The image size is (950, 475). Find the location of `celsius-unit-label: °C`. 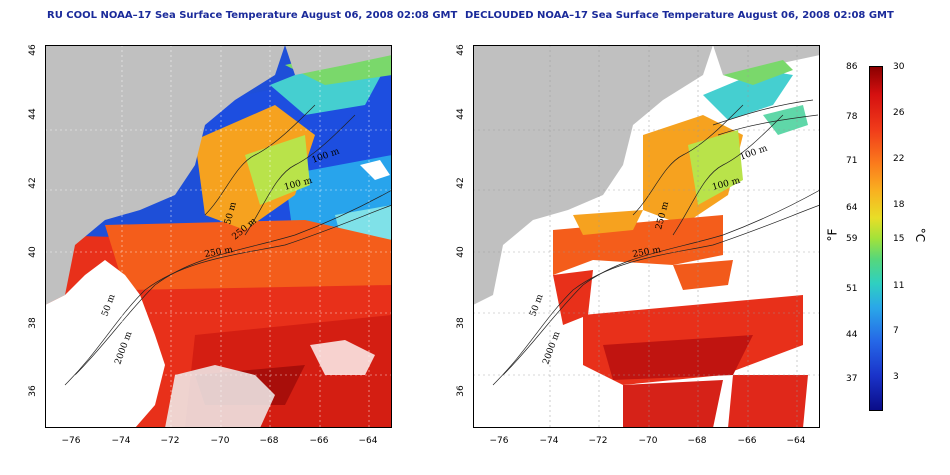

celsius-unit-label: °C is located at coordinates (920, 235).